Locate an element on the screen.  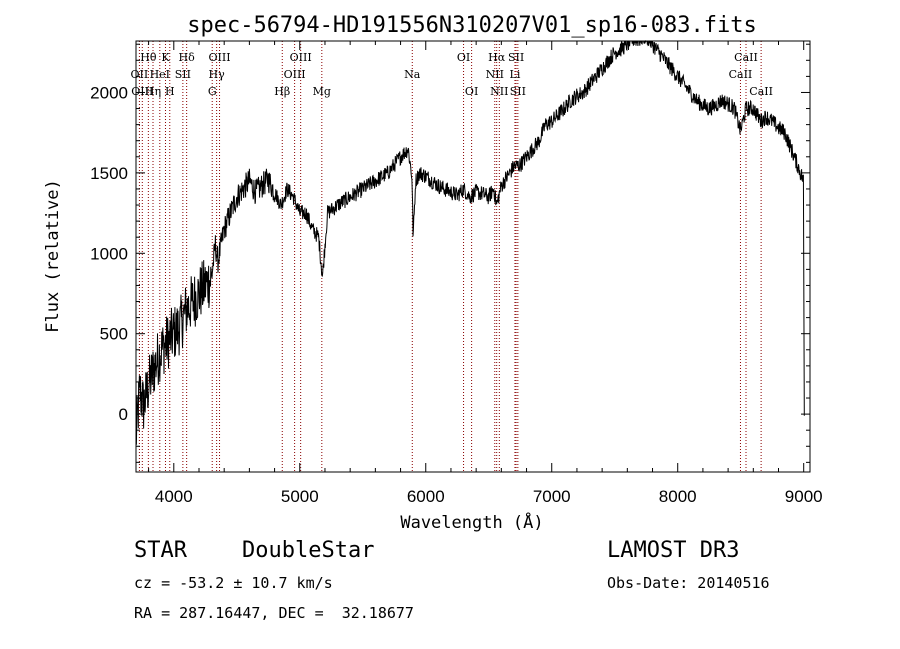
y-tick-label: 1500 is located at coordinates (109, 173).